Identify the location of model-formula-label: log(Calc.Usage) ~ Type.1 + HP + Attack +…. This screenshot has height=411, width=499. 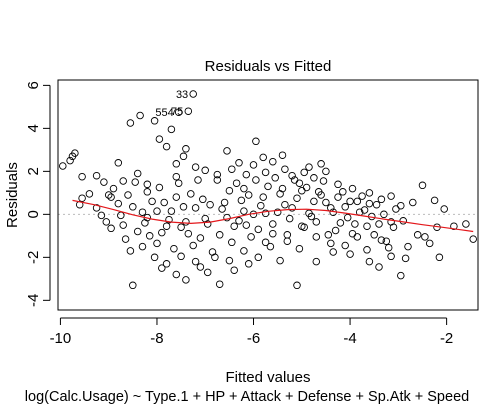
(247, 397).